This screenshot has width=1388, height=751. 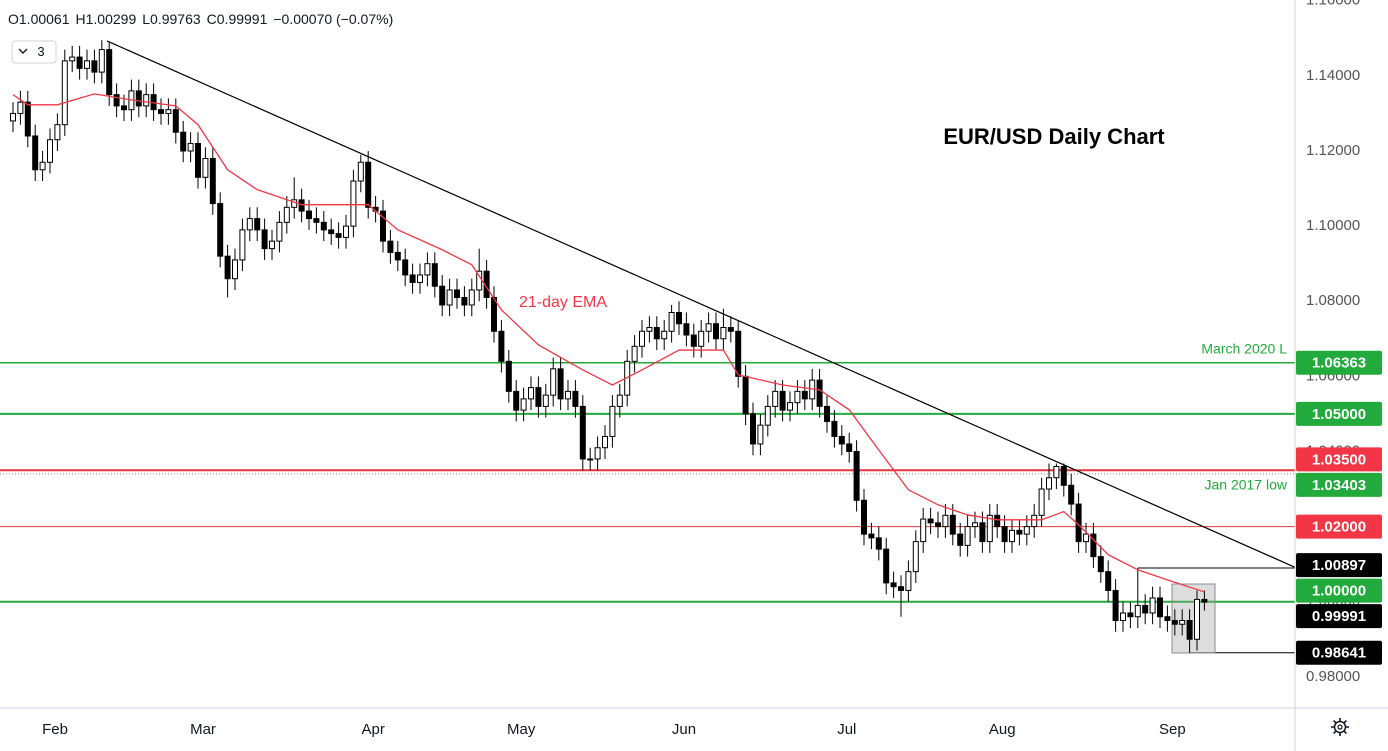 What do you see at coordinates (242, 19) in the screenshot?
I see `ohlc-value: 0.99991` at bounding box center [242, 19].